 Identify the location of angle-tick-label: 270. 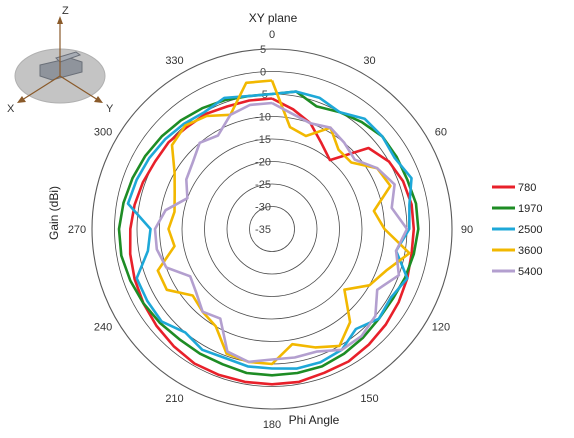
(77, 230).